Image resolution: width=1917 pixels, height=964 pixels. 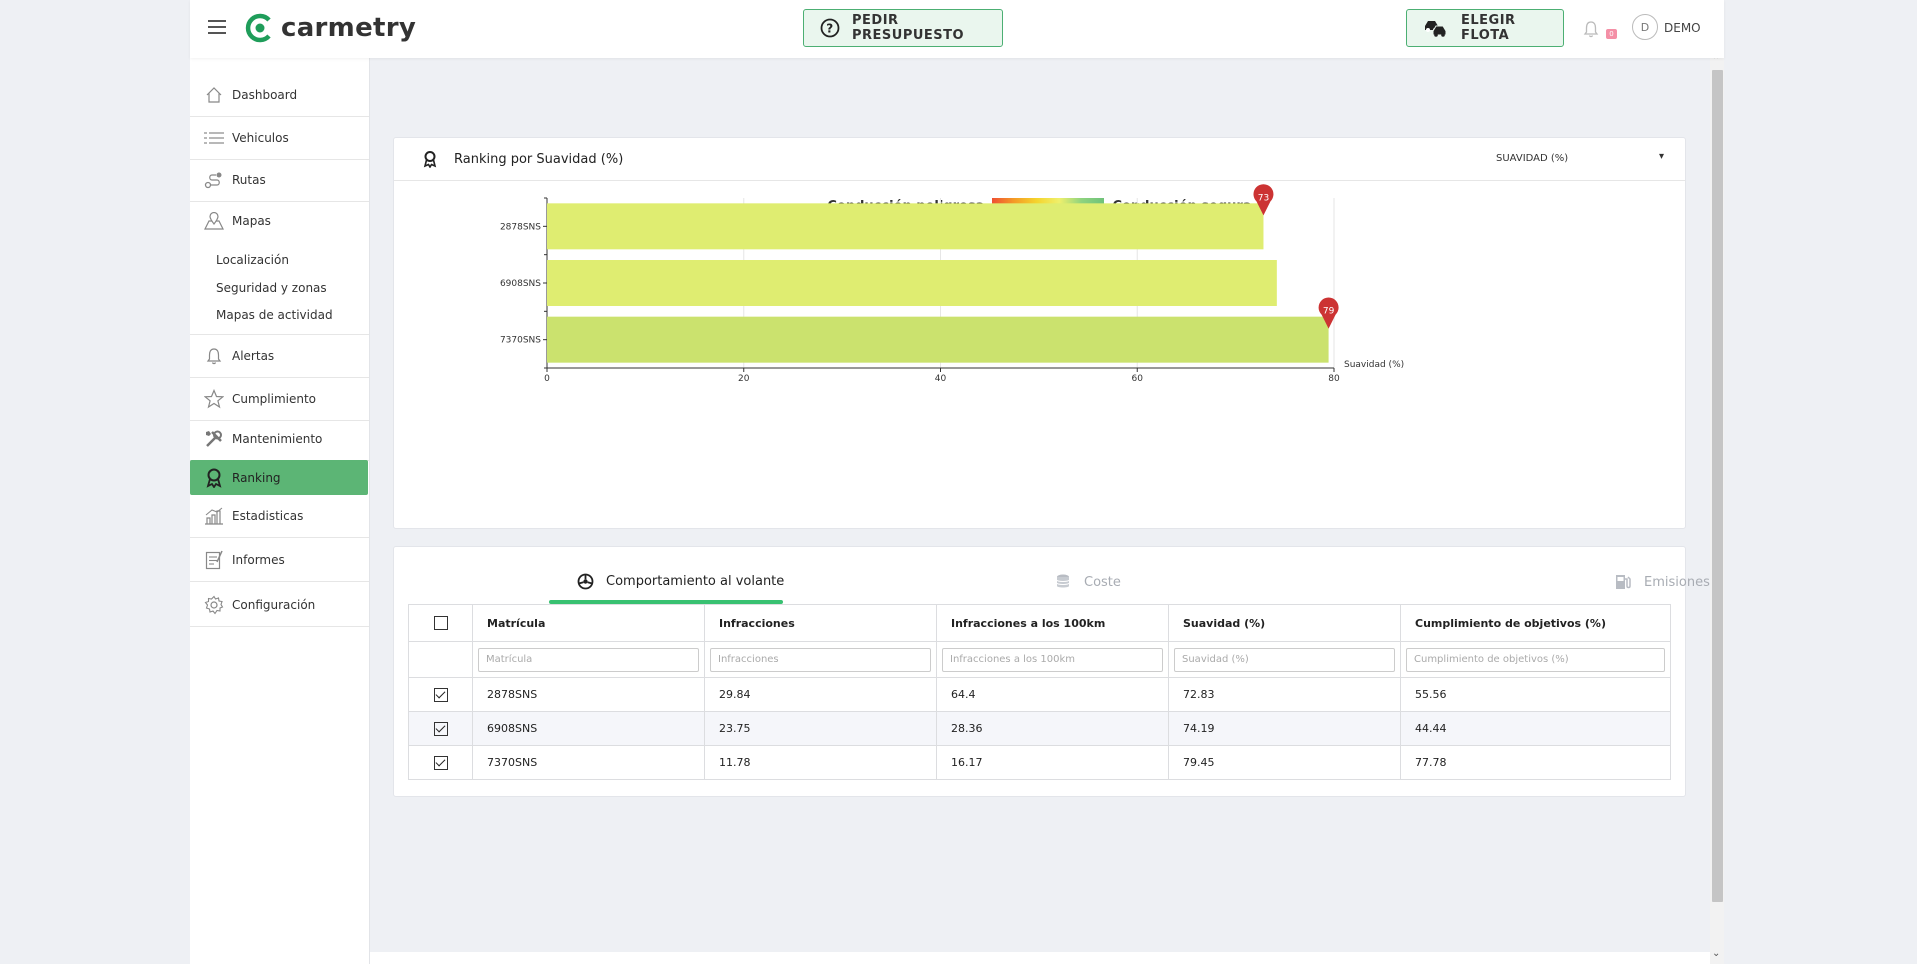 I want to click on column-header-matricula: Matrícula, so click(x=588, y=623).